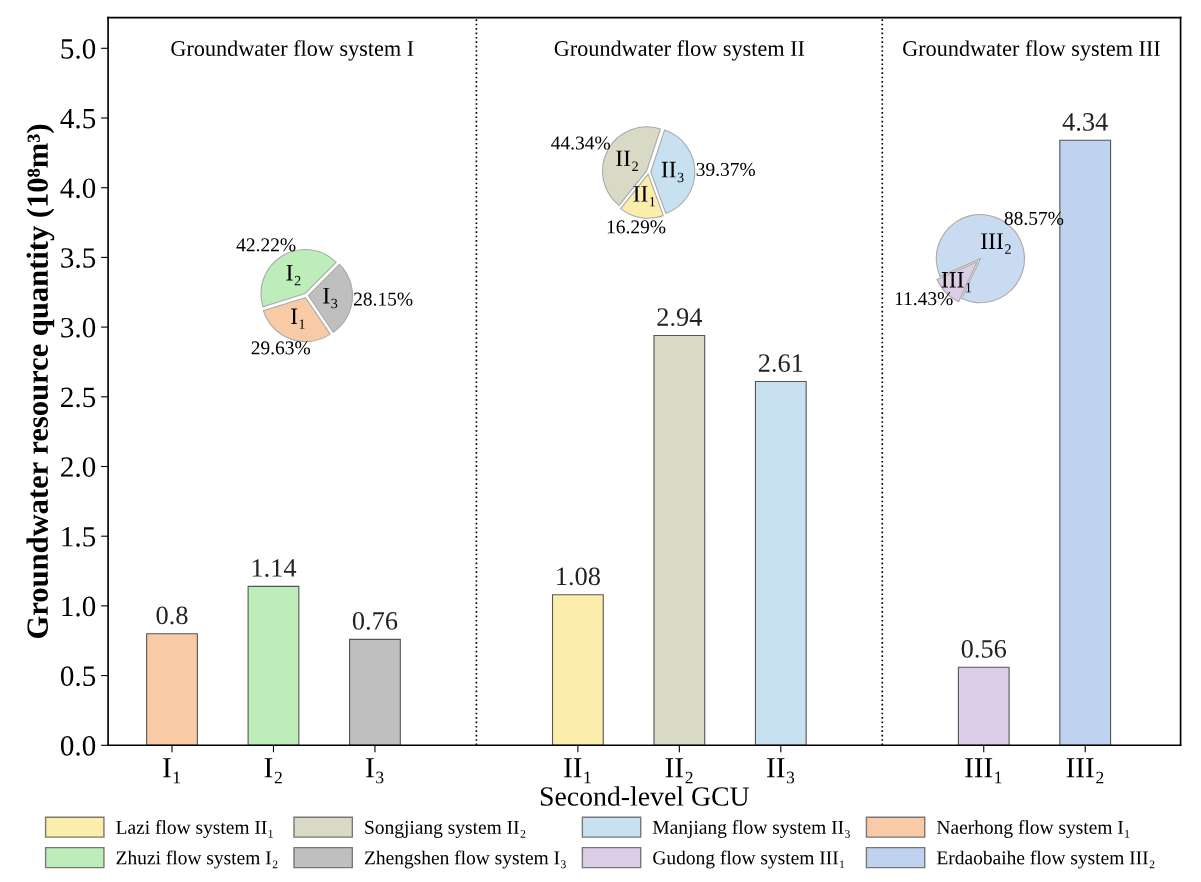 The image size is (1201, 882). What do you see at coordinates (171, 771) in the screenshot?
I see `x-tick-label: I₁` at bounding box center [171, 771].